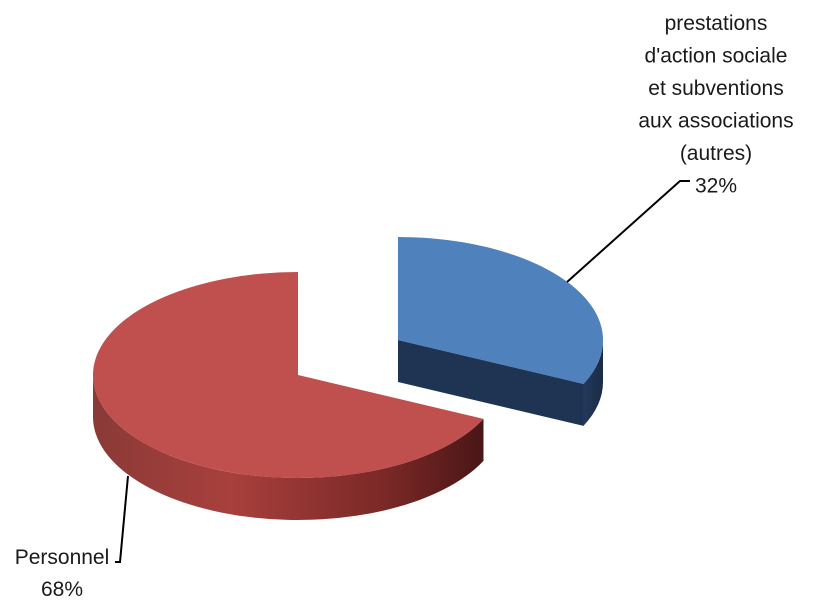 The image size is (814, 600). I want to click on slice-value-personnel: 68%, so click(62, 589).